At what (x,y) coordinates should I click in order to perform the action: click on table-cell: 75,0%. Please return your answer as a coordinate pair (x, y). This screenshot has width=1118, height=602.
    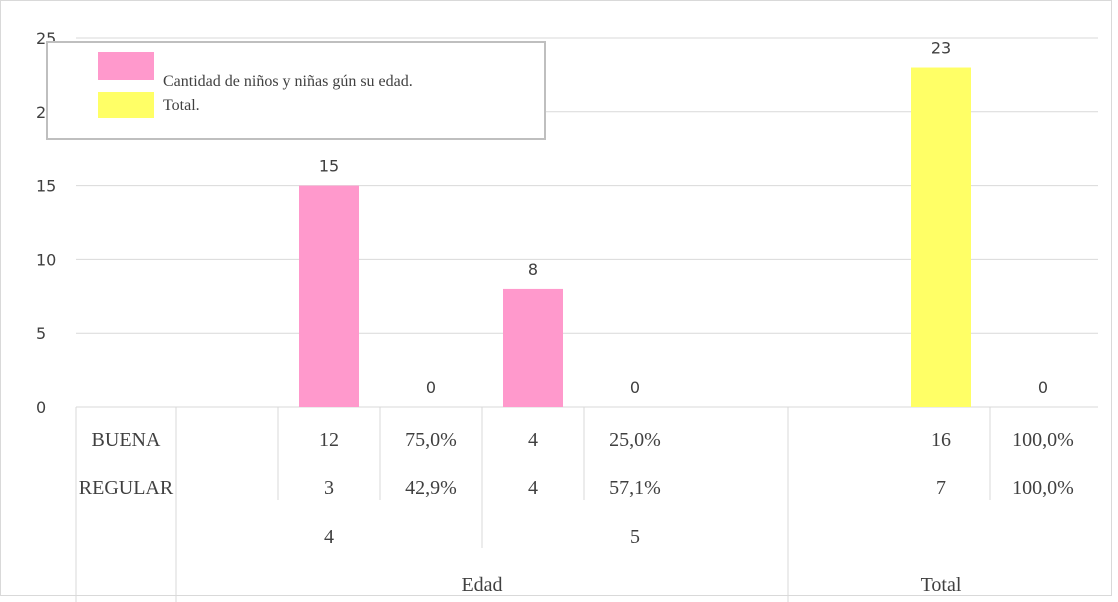
    Looking at the image, I should click on (431, 440).